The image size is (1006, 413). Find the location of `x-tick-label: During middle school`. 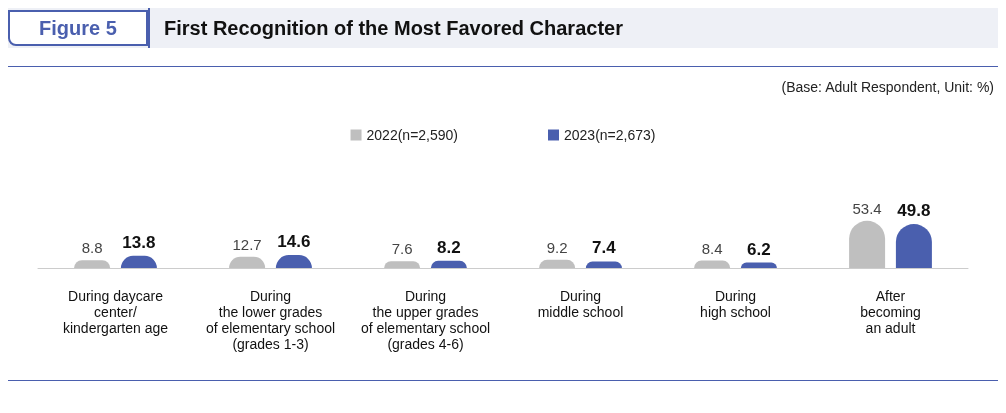

x-tick-label: During middle school is located at coordinates (580, 304).